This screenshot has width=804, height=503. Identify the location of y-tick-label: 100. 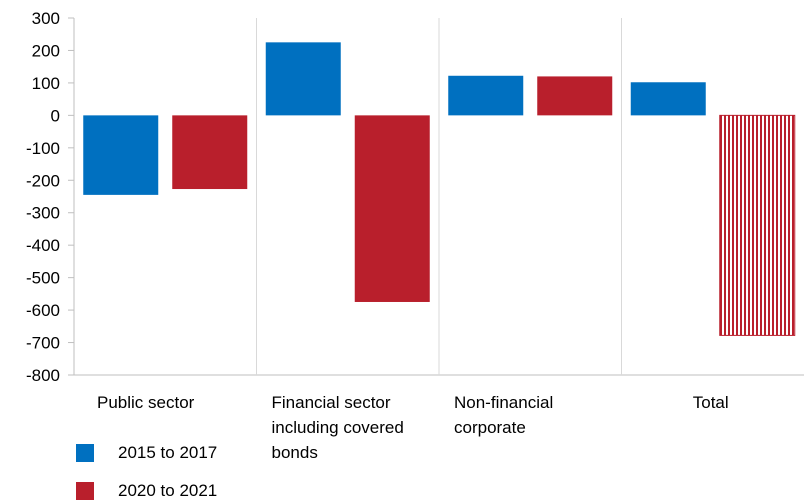
(46, 83).